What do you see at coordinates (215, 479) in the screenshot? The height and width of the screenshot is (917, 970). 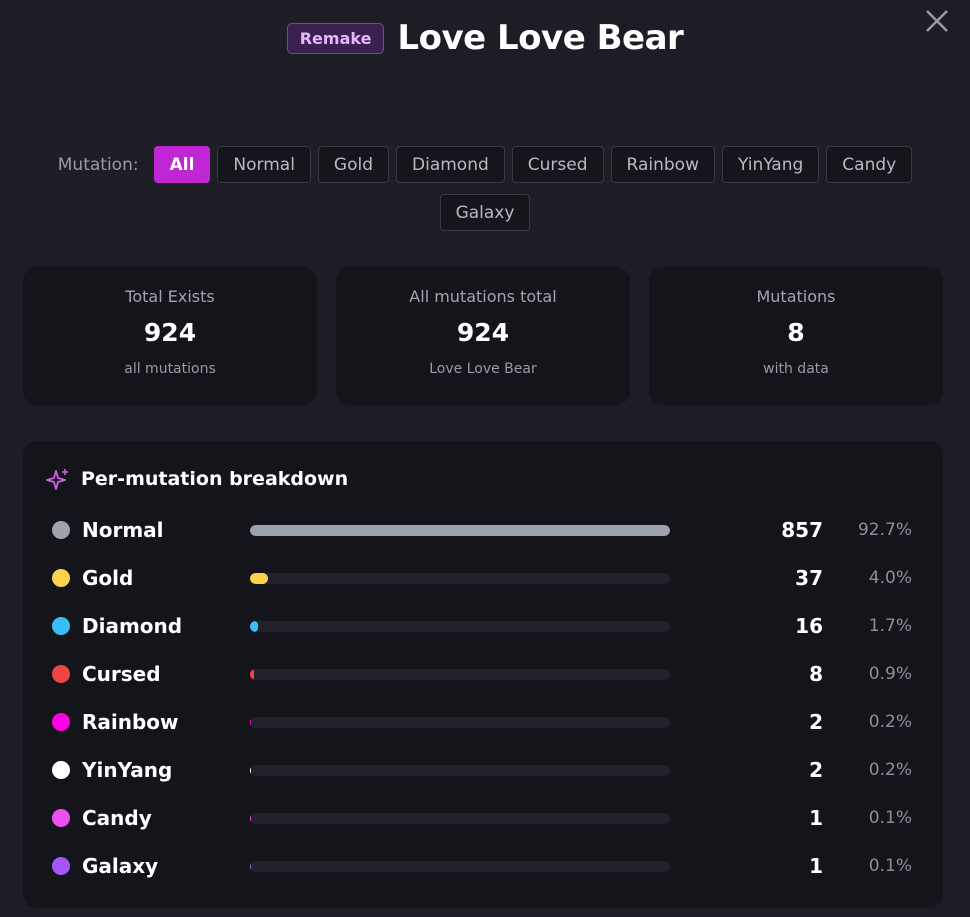 I see `breakdown-title: Per-mutation breakdown` at bounding box center [215, 479].